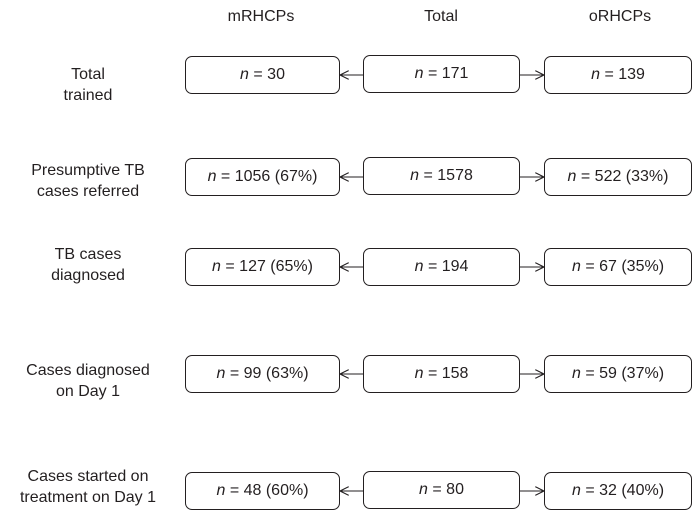 Image resolution: width=692 pixels, height=512 pixels. What do you see at coordinates (88, 265) in the screenshot?
I see `row-label-tb-cases-diagnosed: TB cases diagnosed` at bounding box center [88, 265].